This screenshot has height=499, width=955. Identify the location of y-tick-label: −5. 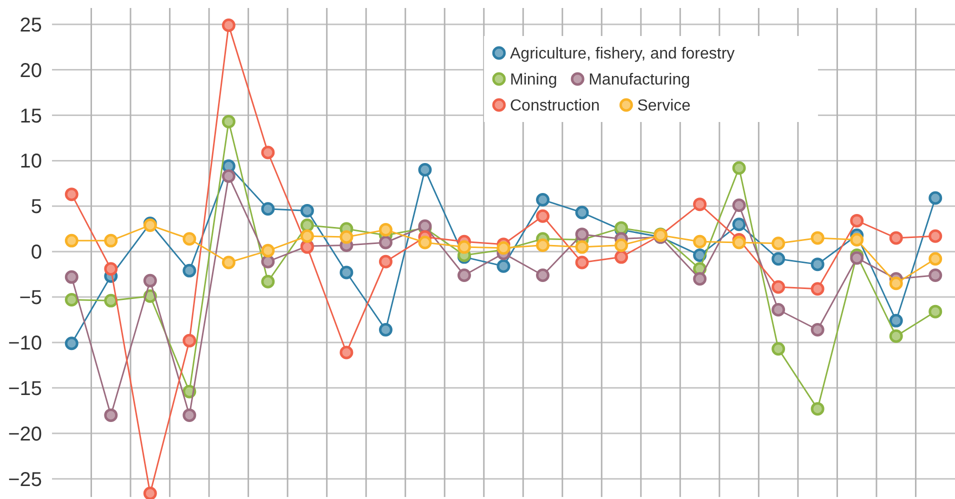
(30, 298).